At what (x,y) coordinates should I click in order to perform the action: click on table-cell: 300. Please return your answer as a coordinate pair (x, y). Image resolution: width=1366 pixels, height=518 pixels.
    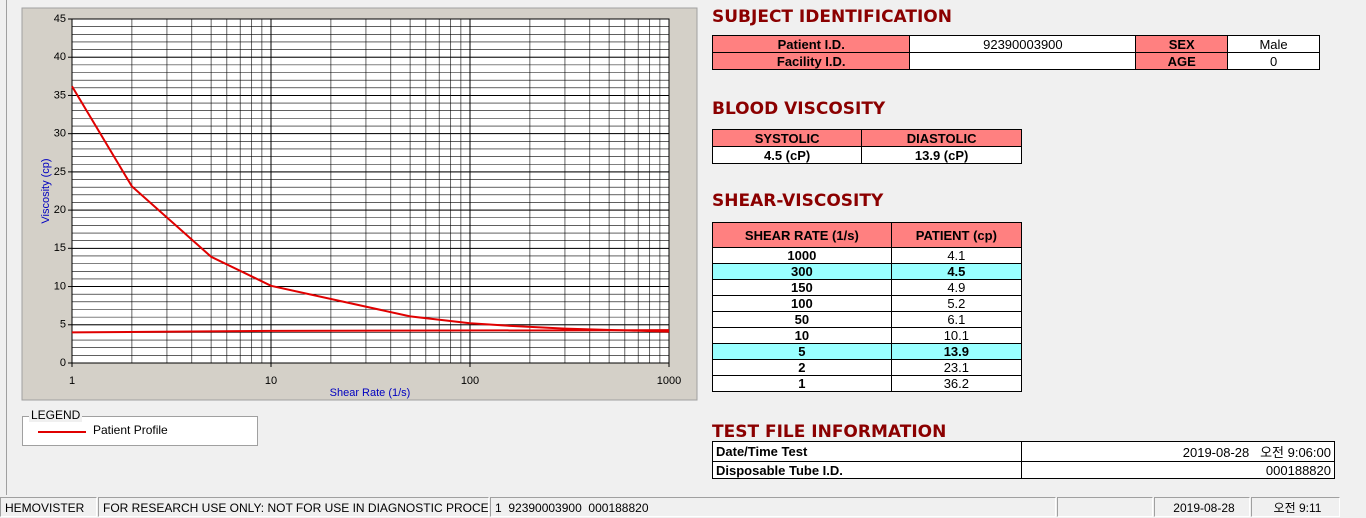
    Looking at the image, I should click on (802, 271).